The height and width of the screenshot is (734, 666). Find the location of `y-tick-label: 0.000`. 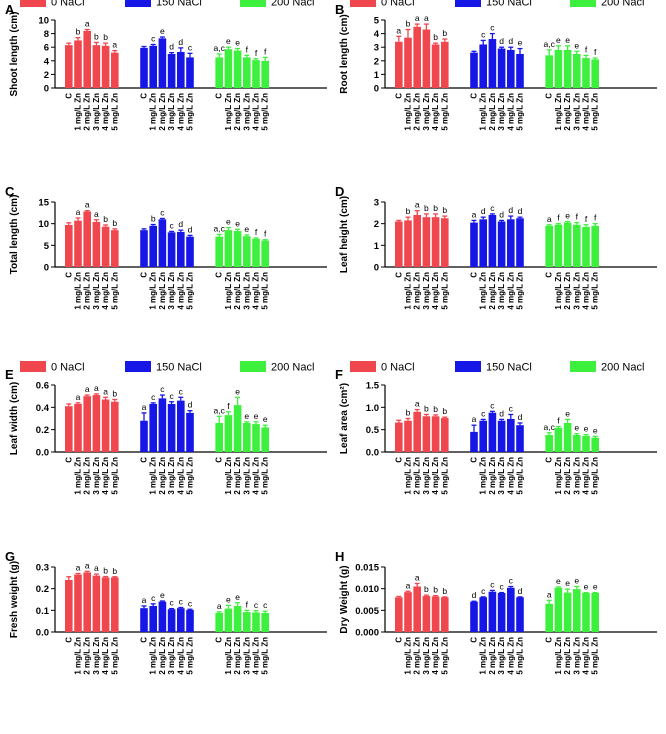

y-tick-label: 0.000 is located at coordinates (367, 633).